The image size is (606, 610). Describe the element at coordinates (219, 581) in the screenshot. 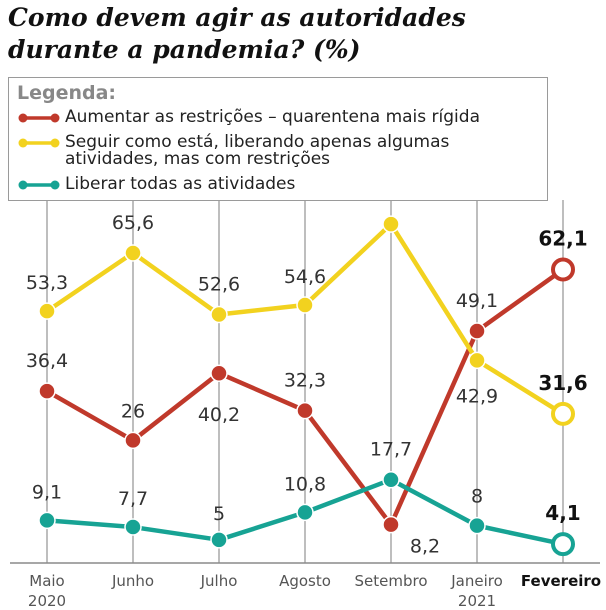

I see `x-tick-label-2: Julho` at that location.